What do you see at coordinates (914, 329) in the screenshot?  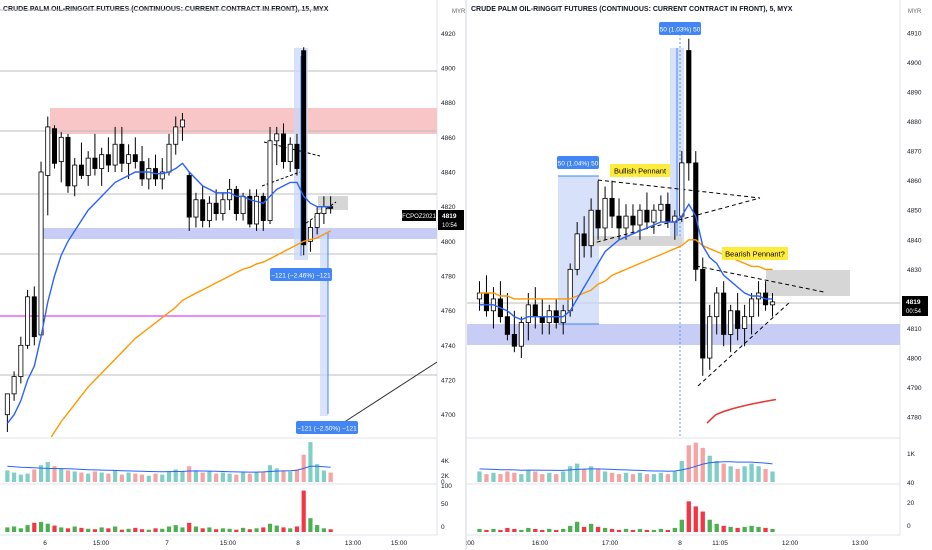 I see `y-tick-label: 4810` at bounding box center [914, 329].